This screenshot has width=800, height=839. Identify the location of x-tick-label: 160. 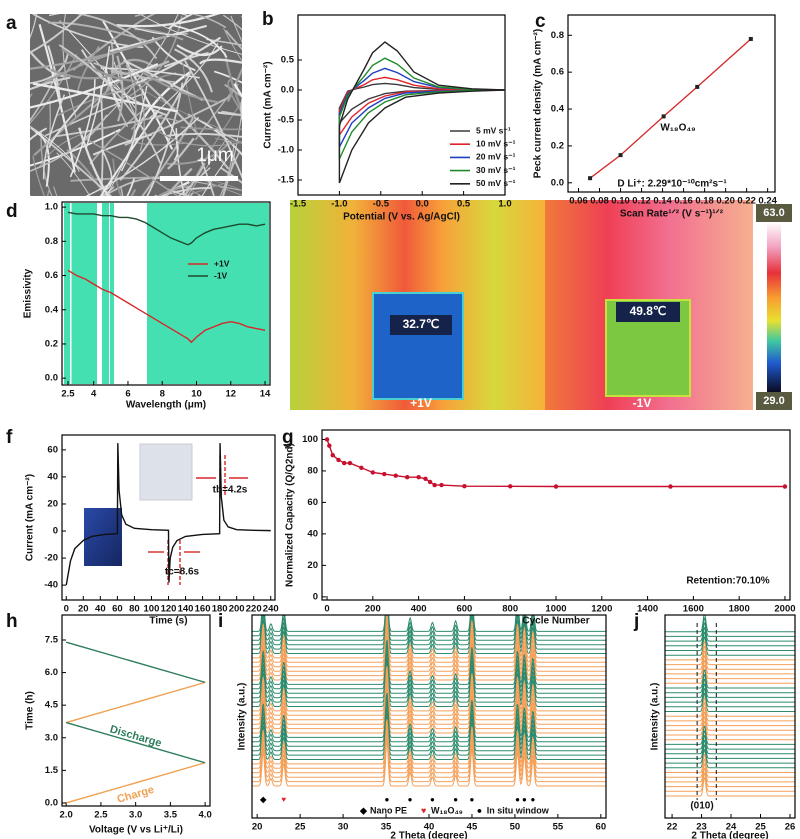
(203, 609).